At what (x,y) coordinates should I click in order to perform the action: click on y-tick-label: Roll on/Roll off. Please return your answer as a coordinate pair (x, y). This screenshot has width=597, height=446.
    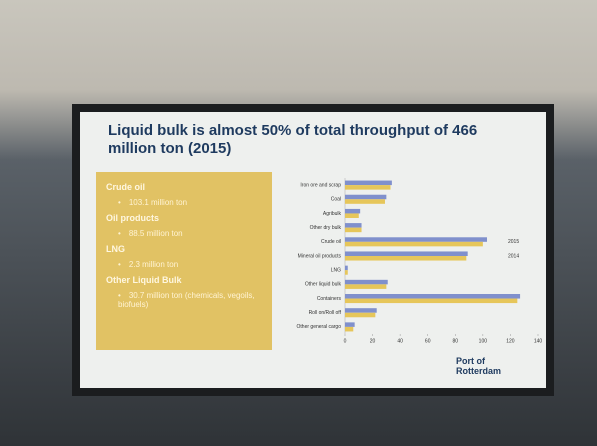
    Looking at the image, I should click on (325, 313).